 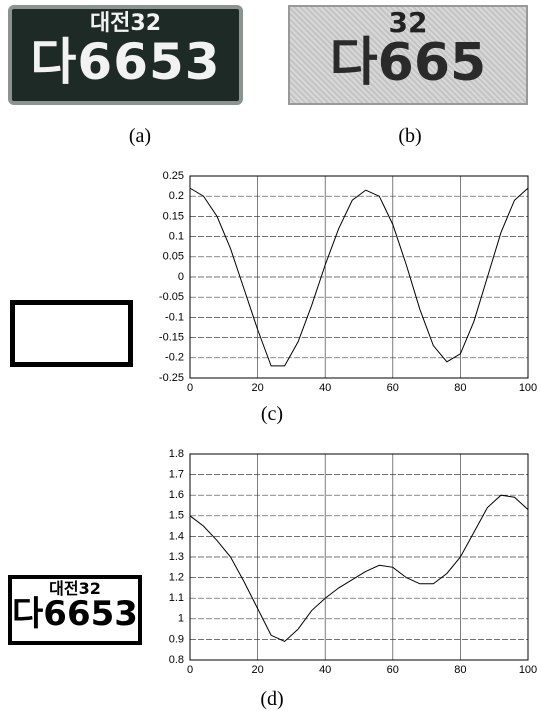 What do you see at coordinates (408, 22) in the screenshot?
I see `plate-region: 32` at bounding box center [408, 22].